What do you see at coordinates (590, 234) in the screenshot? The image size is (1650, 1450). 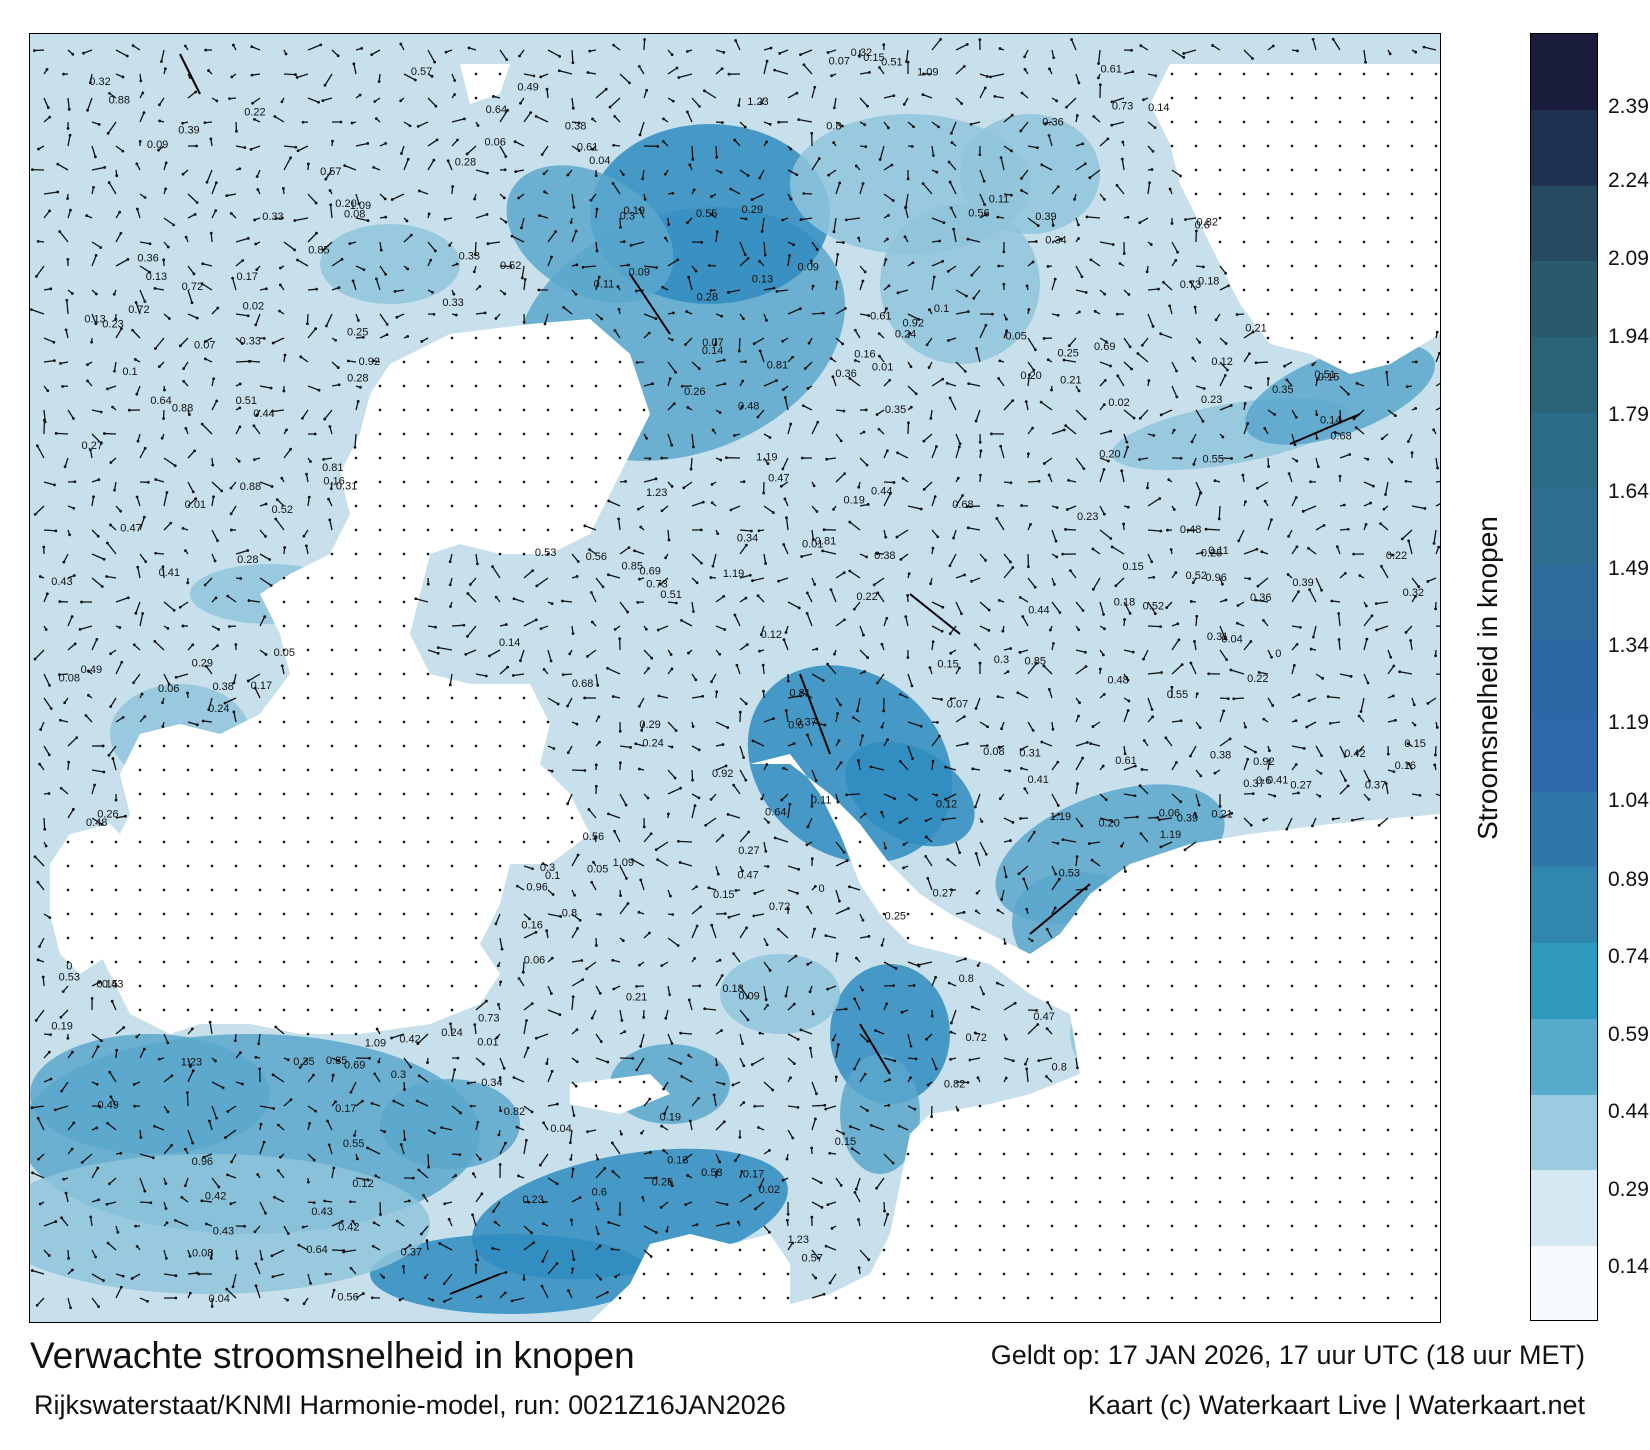 I see `current-band` at bounding box center [590, 234].